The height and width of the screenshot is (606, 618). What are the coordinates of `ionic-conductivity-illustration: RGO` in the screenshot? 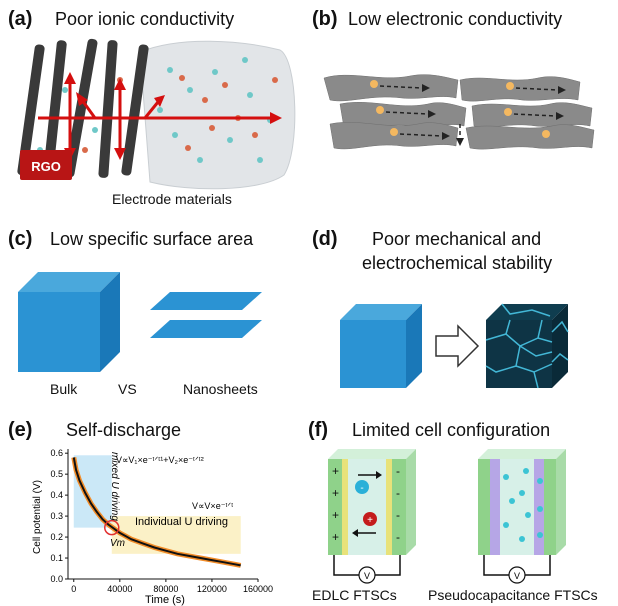 It's located at (156, 114).